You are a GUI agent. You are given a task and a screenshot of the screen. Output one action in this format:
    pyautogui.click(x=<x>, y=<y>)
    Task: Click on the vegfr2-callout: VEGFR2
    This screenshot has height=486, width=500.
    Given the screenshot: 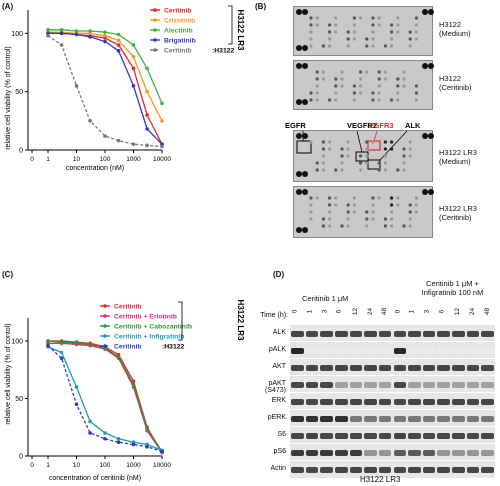 What is the action you would take?
    pyautogui.click(x=362, y=125)
    